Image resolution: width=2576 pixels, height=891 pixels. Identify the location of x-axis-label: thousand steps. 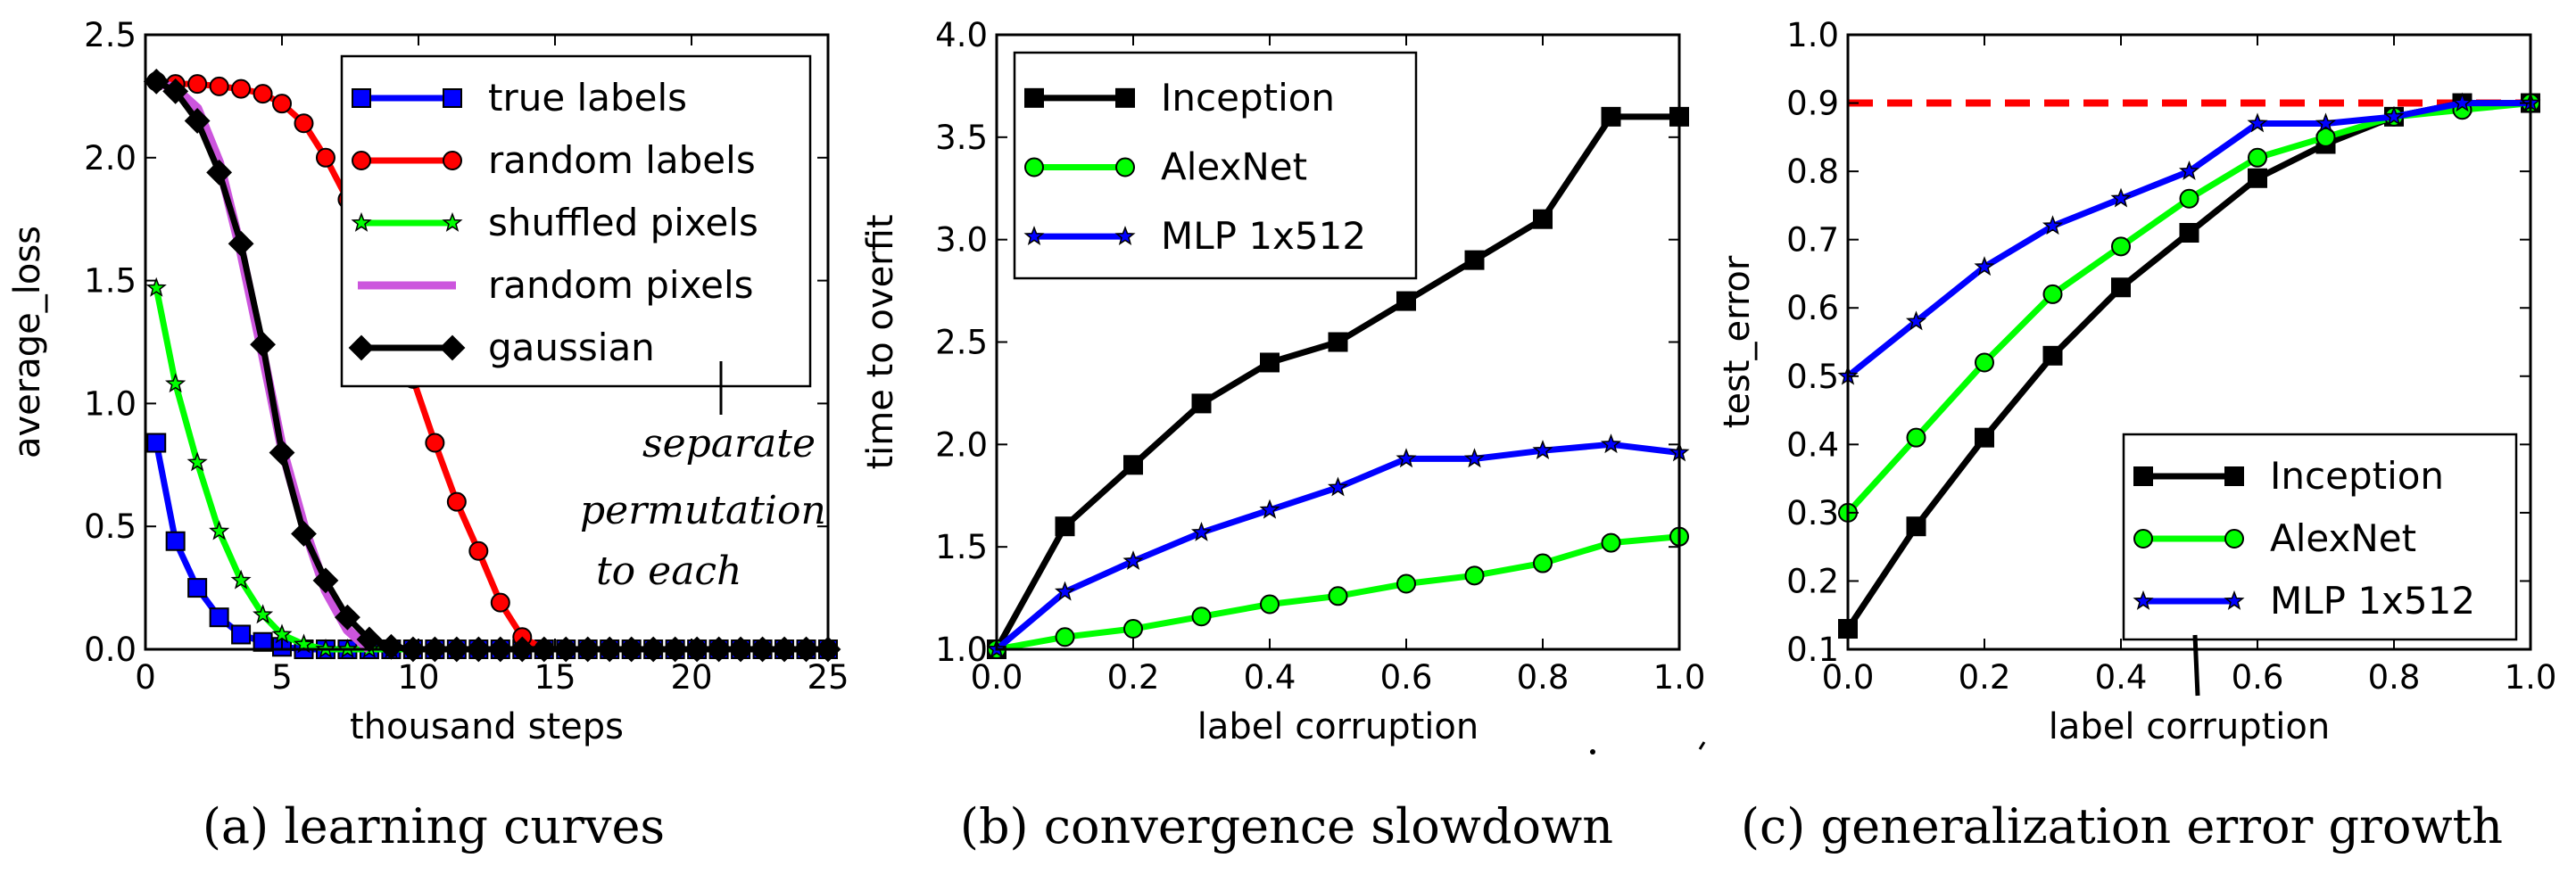
(487, 726).